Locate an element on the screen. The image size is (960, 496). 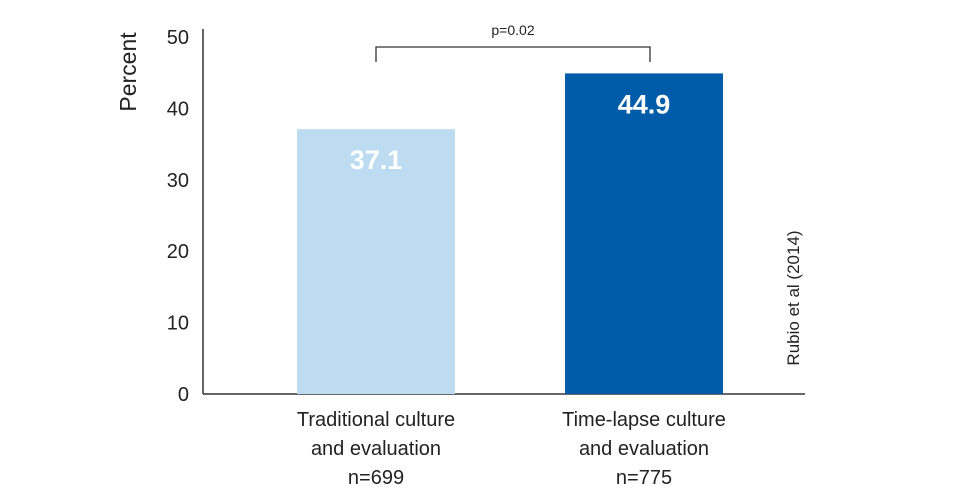
category-label-line: n=699 is located at coordinates (376, 478).